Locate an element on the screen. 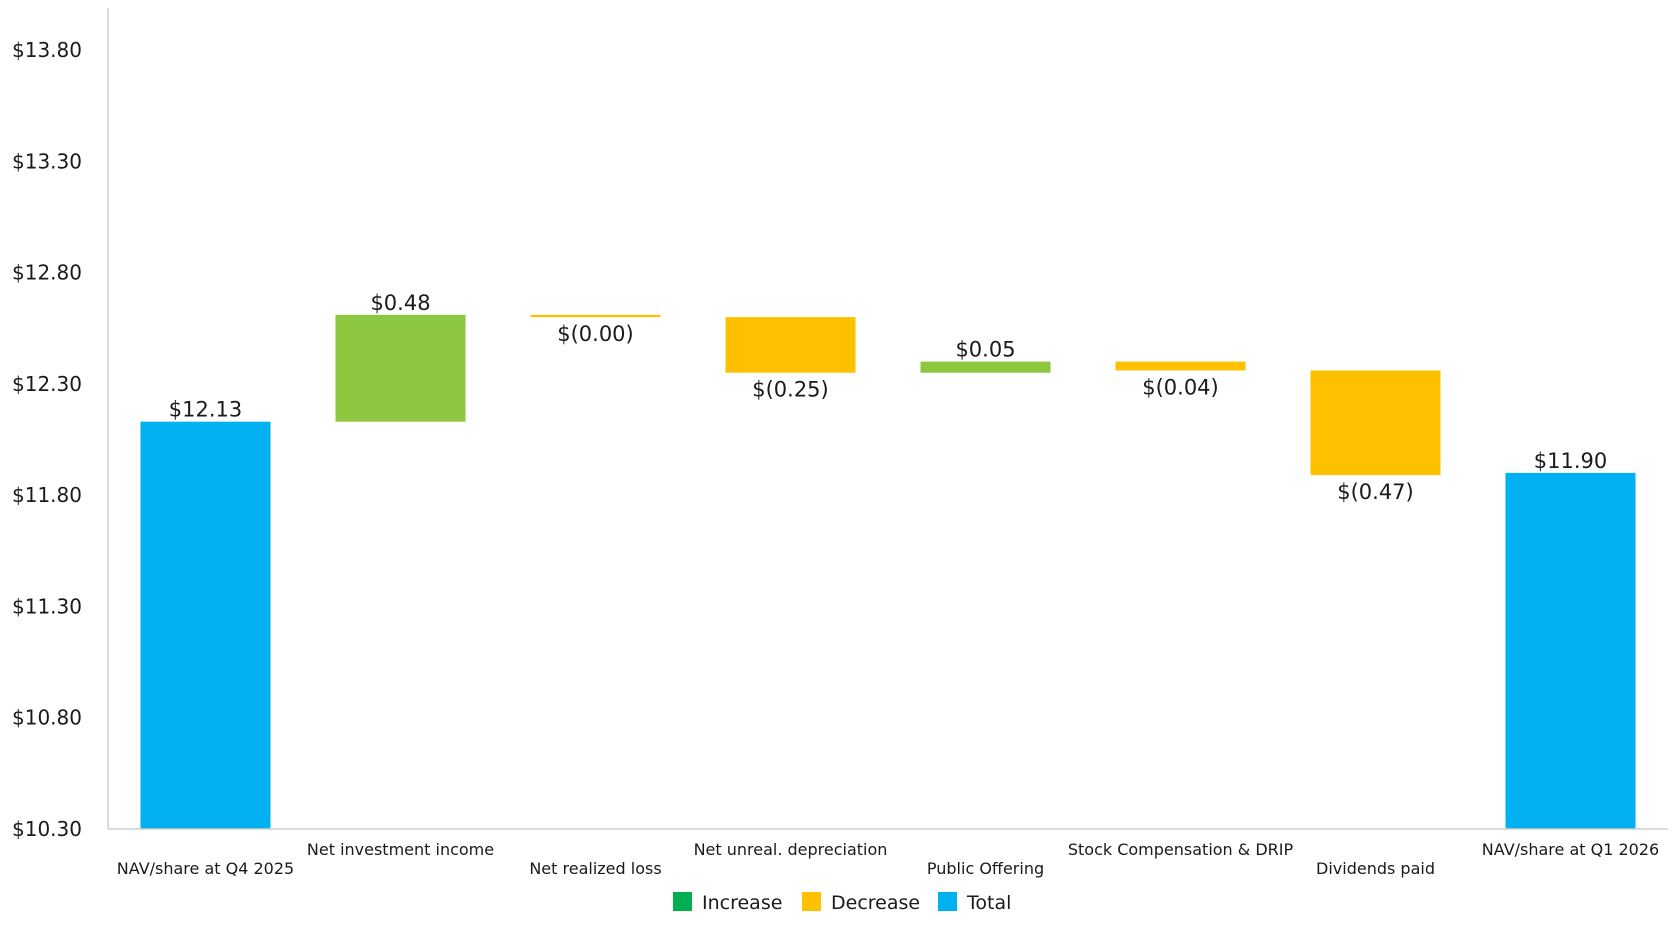  data-label-4: $(0.25) is located at coordinates (790, 390).